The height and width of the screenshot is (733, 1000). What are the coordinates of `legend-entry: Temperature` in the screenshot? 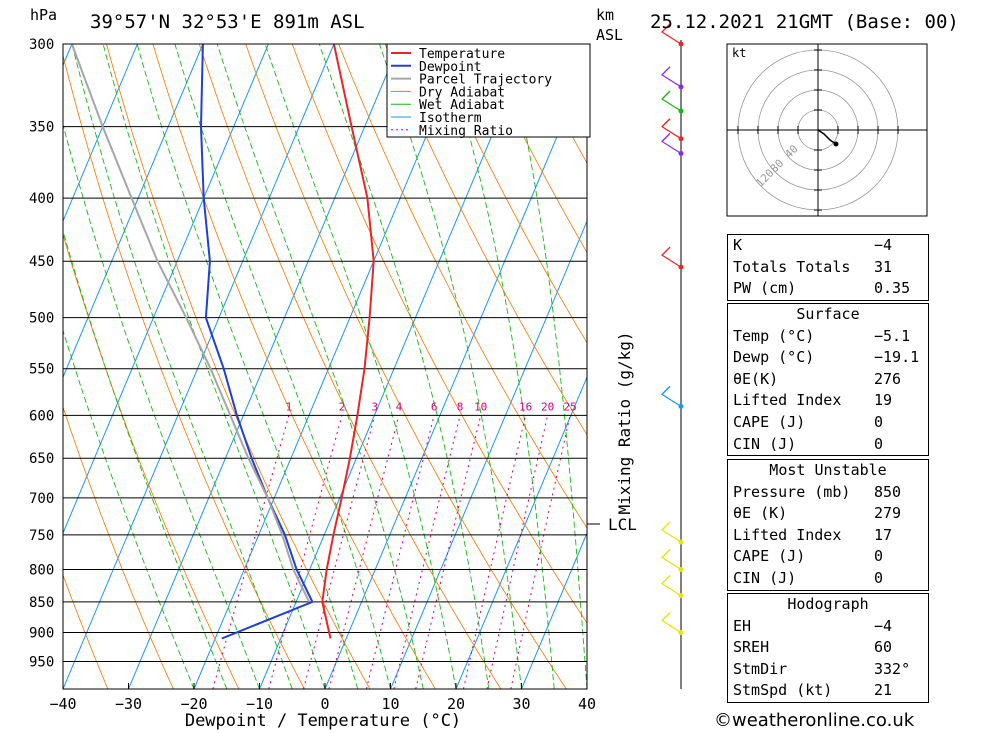 It's located at (462, 54).